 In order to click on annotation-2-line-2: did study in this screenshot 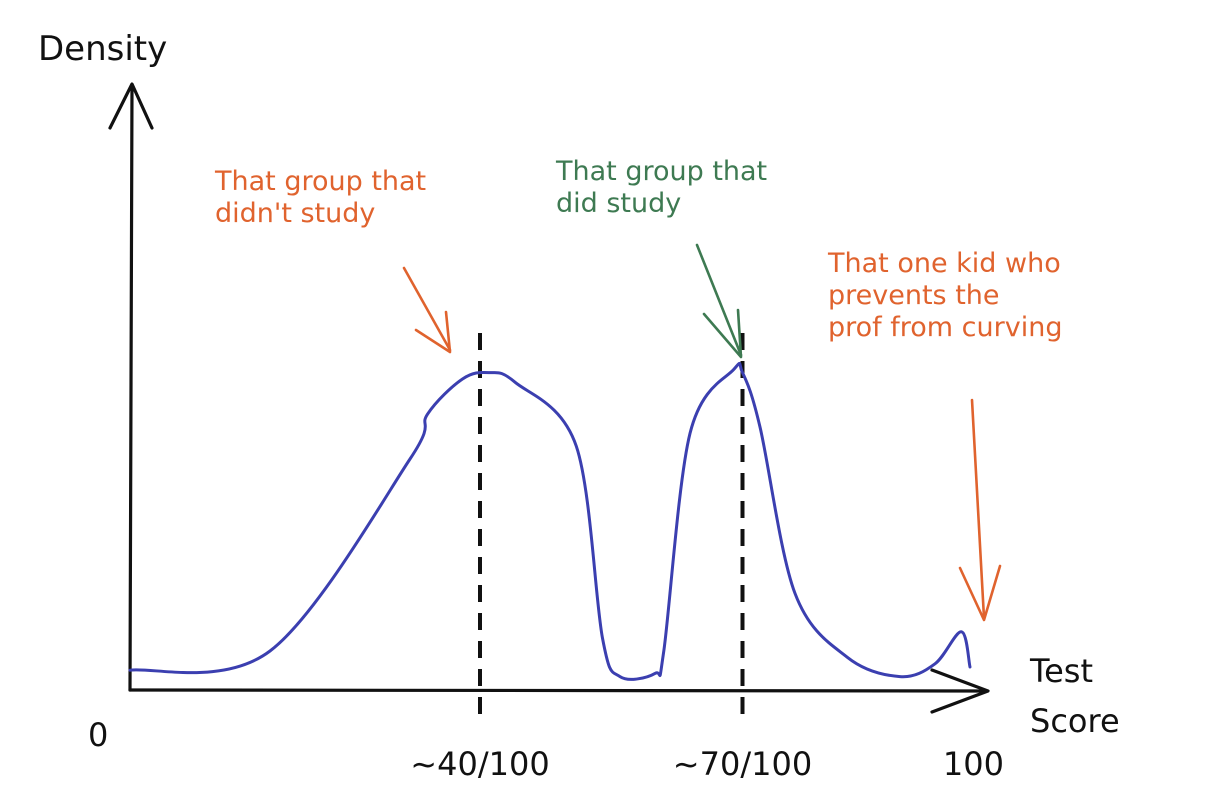, I will do `click(618, 203)`.